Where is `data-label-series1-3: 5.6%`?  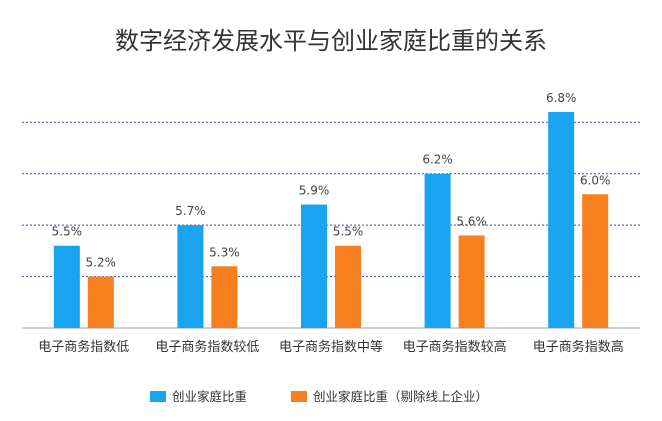 data-label-series1-3: 5.6% is located at coordinates (471, 221).